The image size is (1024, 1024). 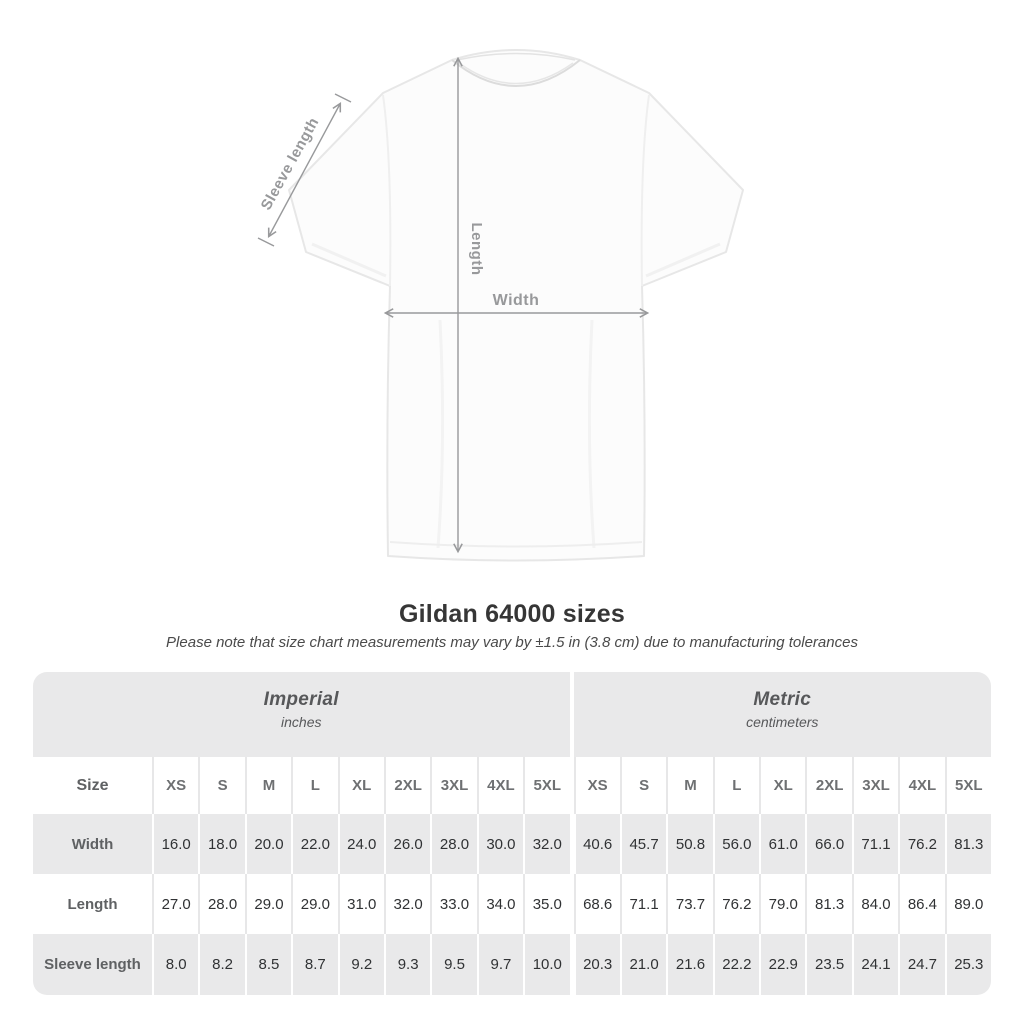 I want to click on metric-size-header: 5XL, so click(x=967, y=785).